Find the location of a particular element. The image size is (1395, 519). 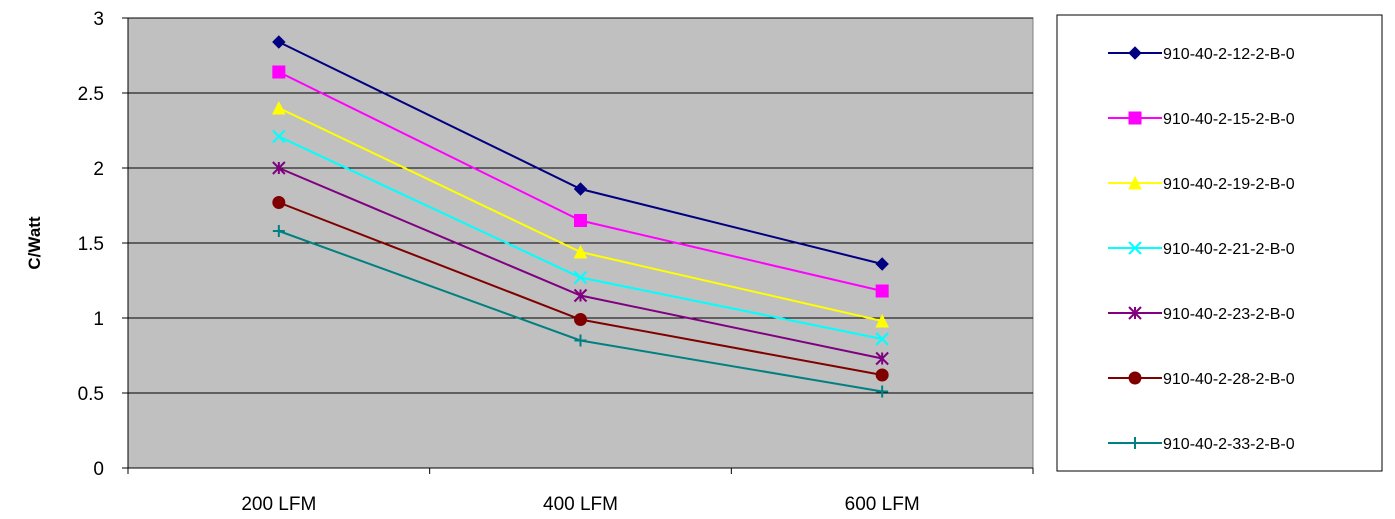

x-tick-label: 400 LFM is located at coordinates (580, 504).